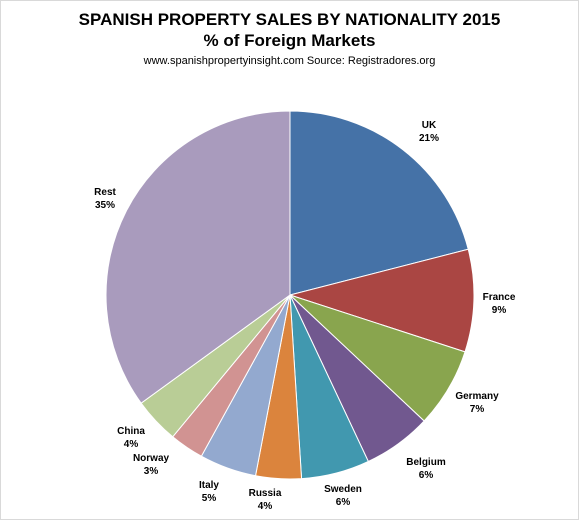 Image resolution: width=579 pixels, height=520 pixels. What do you see at coordinates (265, 500) in the screenshot?
I see `slice-label-russia: Russia 4%` at bounding box center [265, 500].